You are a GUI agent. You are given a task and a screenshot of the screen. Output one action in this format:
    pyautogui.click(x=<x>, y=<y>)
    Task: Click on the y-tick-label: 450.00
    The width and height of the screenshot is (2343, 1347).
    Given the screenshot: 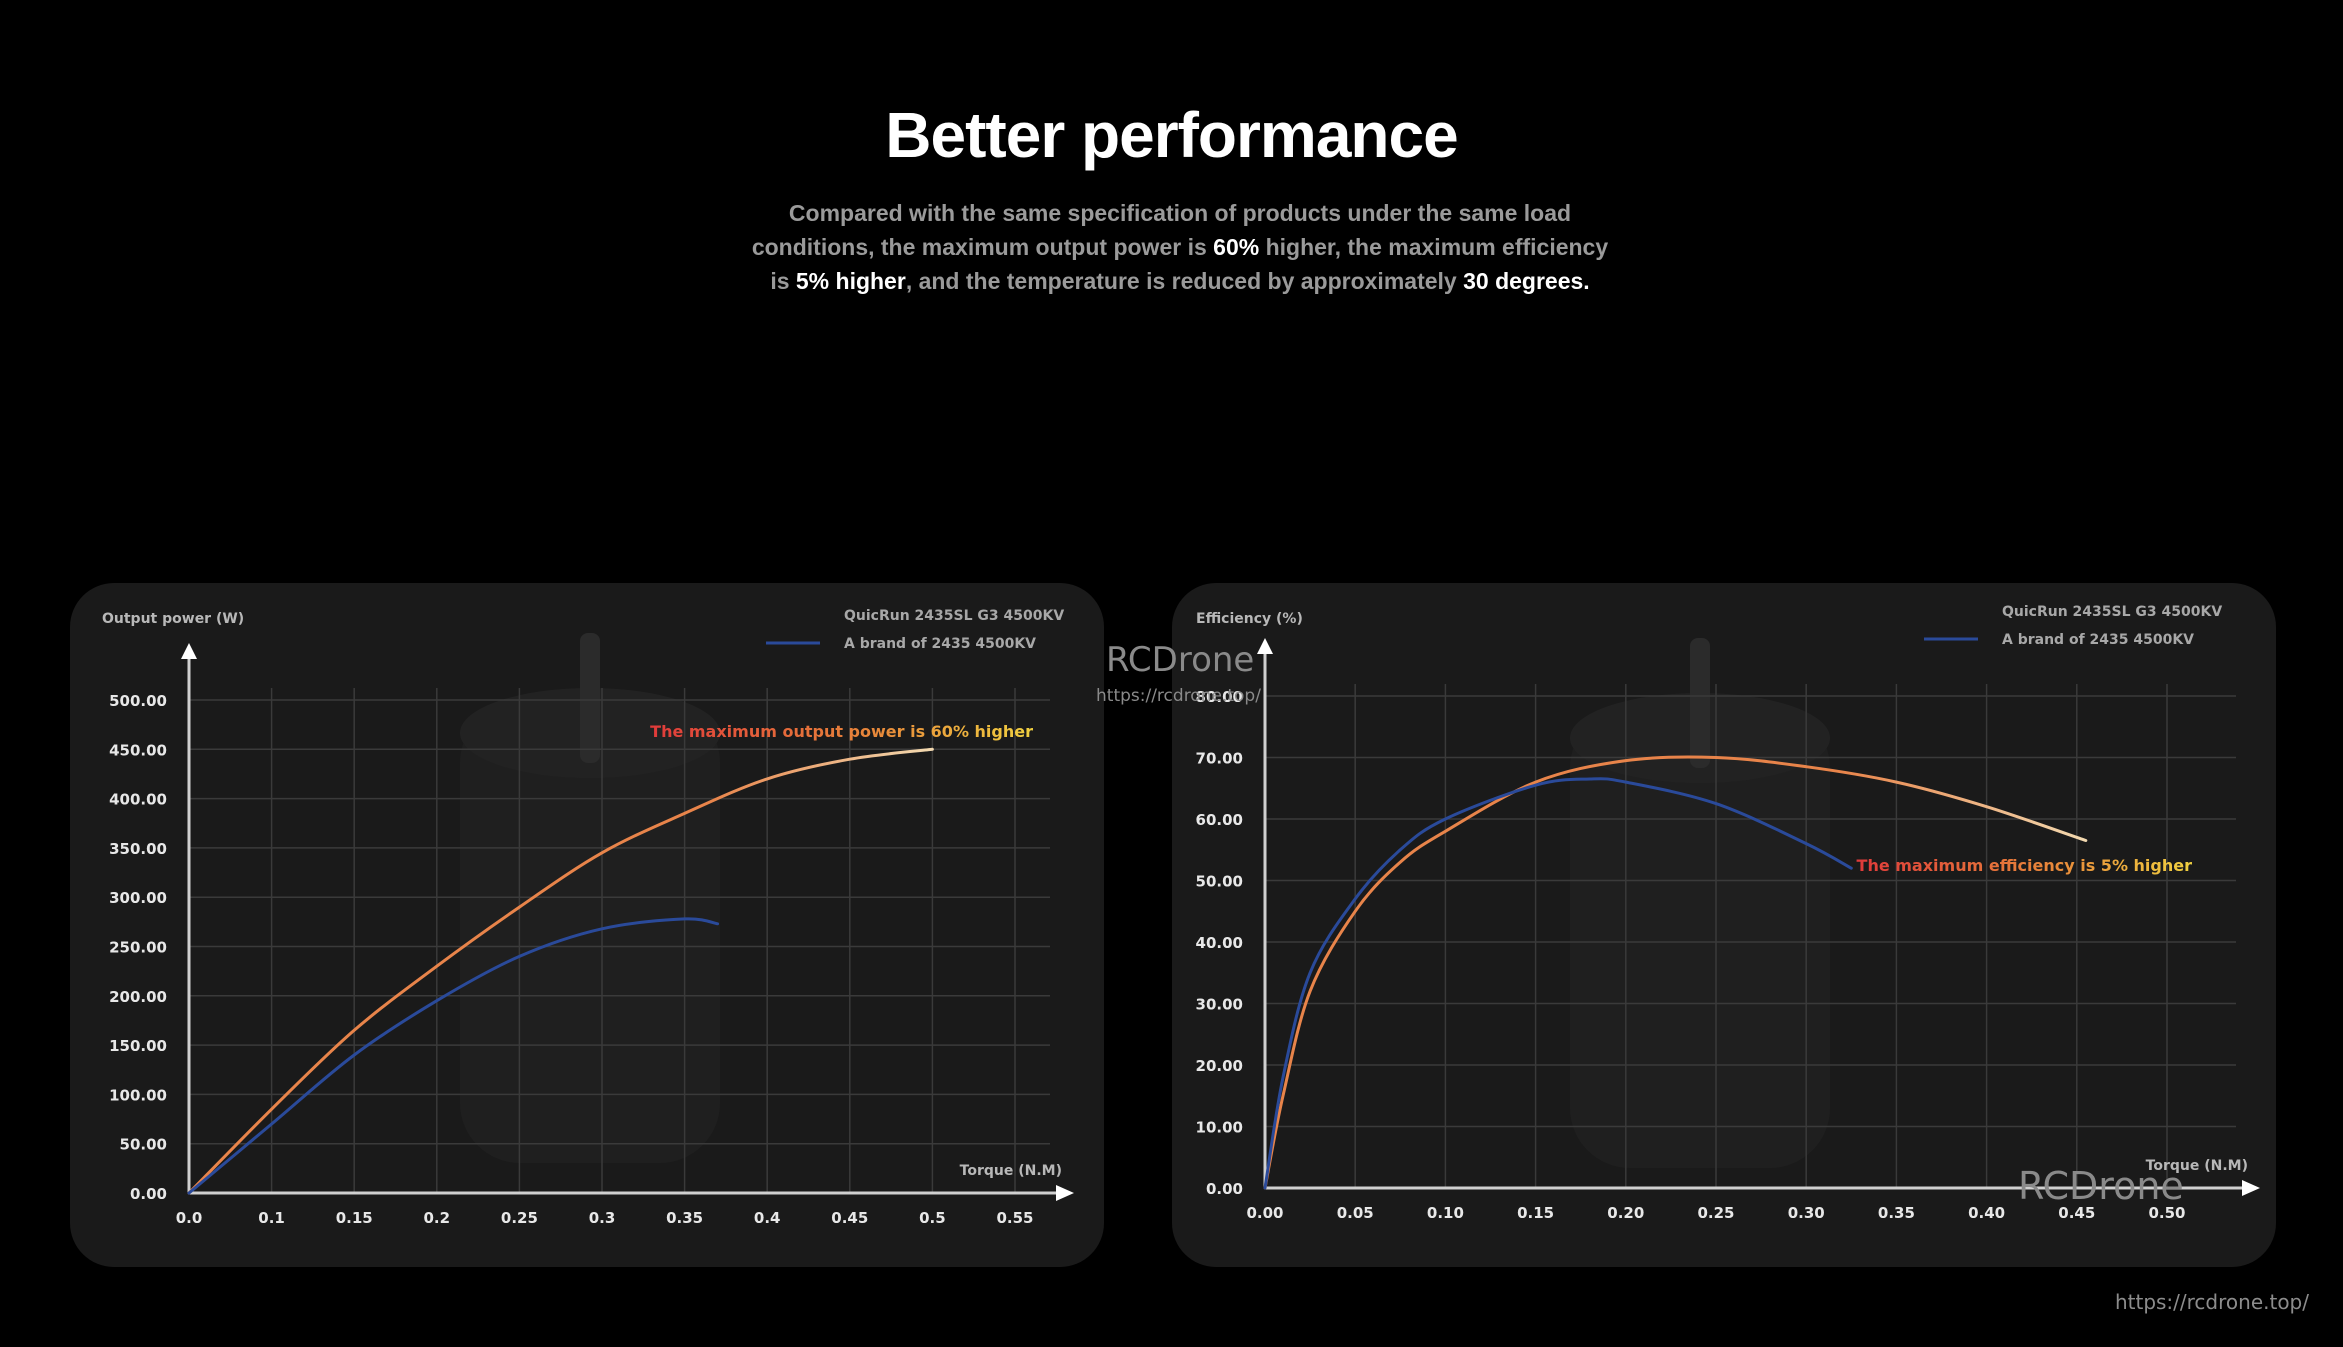 What is the action you would take?
    pyautogui.click(x=138, y=750)
    